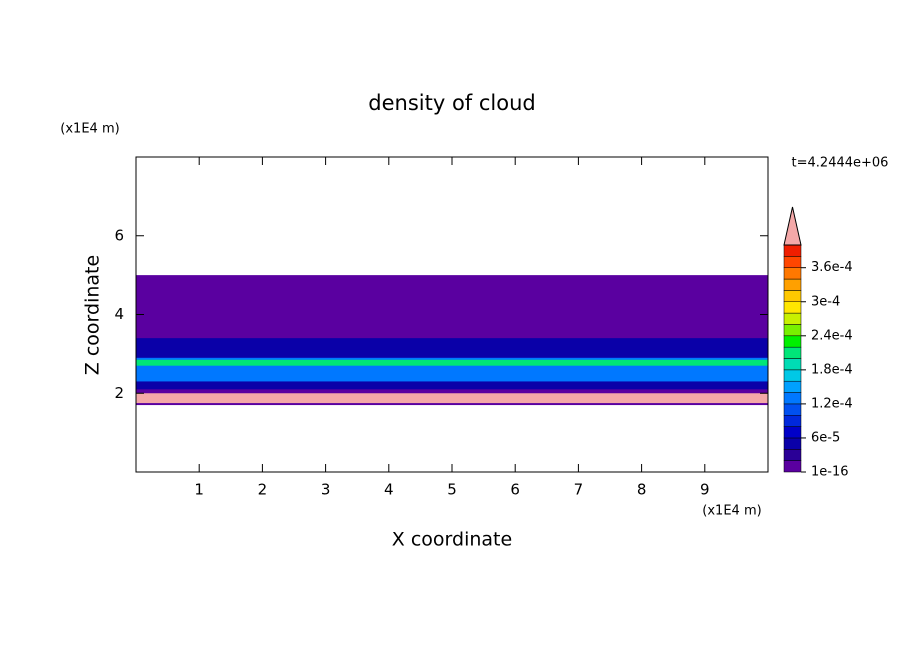  Describe the element at coordinates (642, 490) in the screenshot. I see `x-tick-label: 8` at that location.